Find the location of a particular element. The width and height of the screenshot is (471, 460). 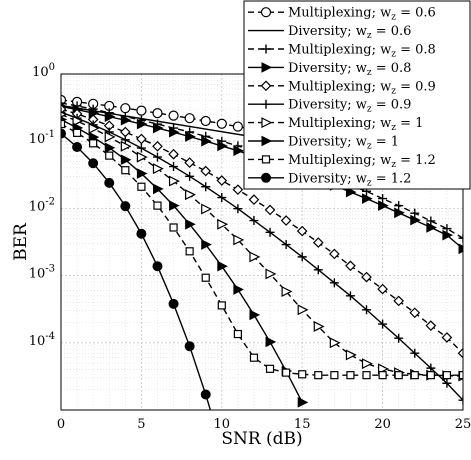

legend-label: Diversity; wz = 1 is located at coordinates (343, 143).